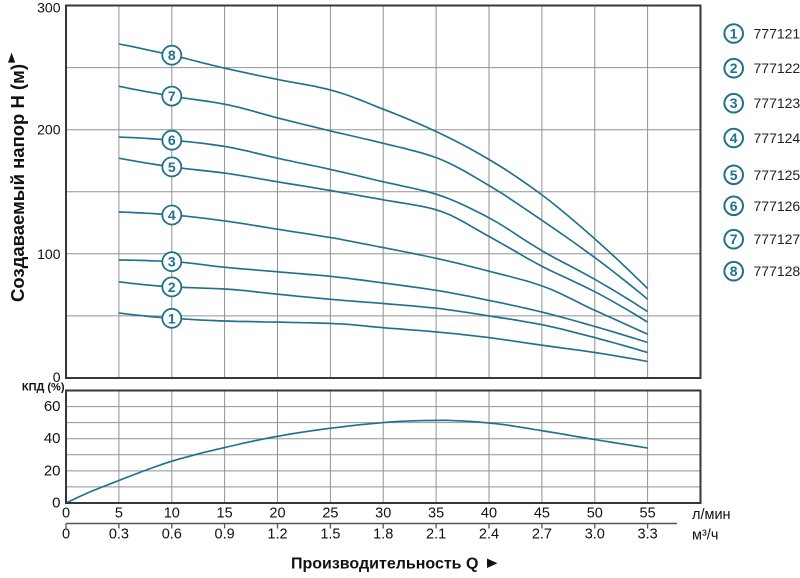  I want to click on svg-text: 777128, so click(777, 271).